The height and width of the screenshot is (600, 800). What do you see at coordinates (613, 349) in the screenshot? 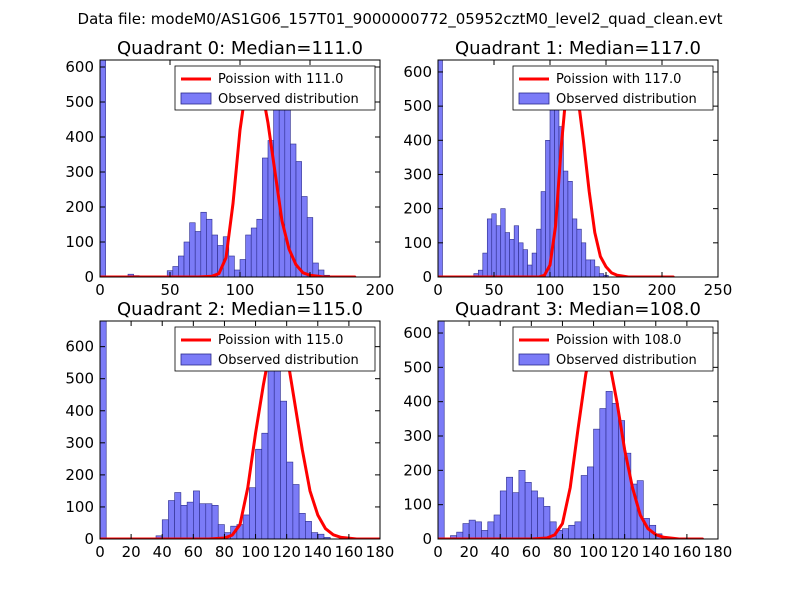
I see `legend: Poission with 108.0 Observed distribution` at bounding box center [613, 349].